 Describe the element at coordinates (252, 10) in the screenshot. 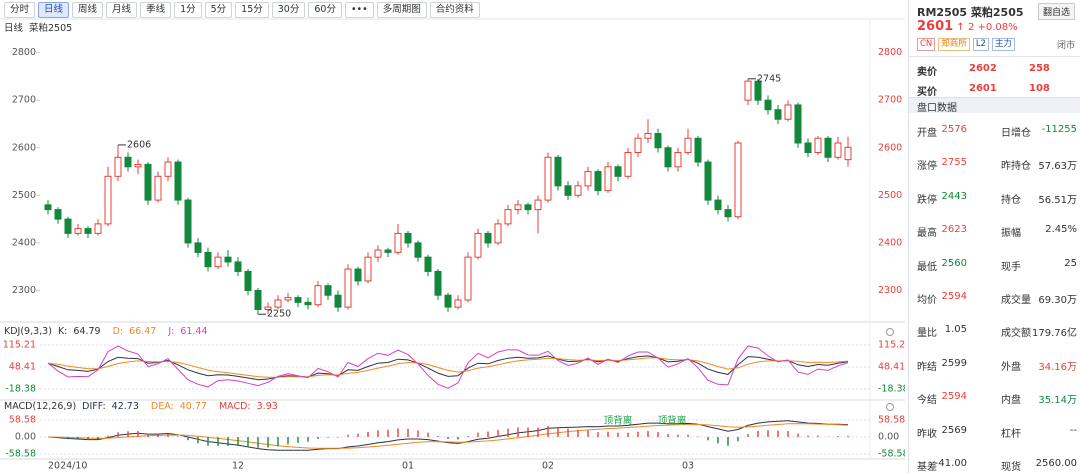

I see `toolbar-button: 15分` at that location.